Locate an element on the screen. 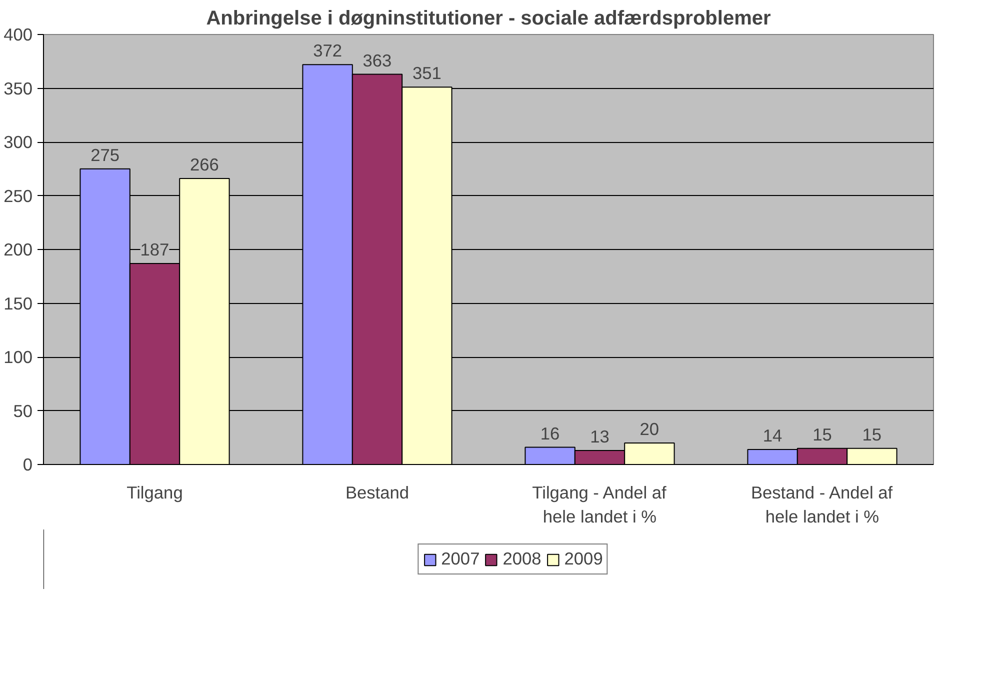  data-label: 266 is located at coordinates (204, 164).